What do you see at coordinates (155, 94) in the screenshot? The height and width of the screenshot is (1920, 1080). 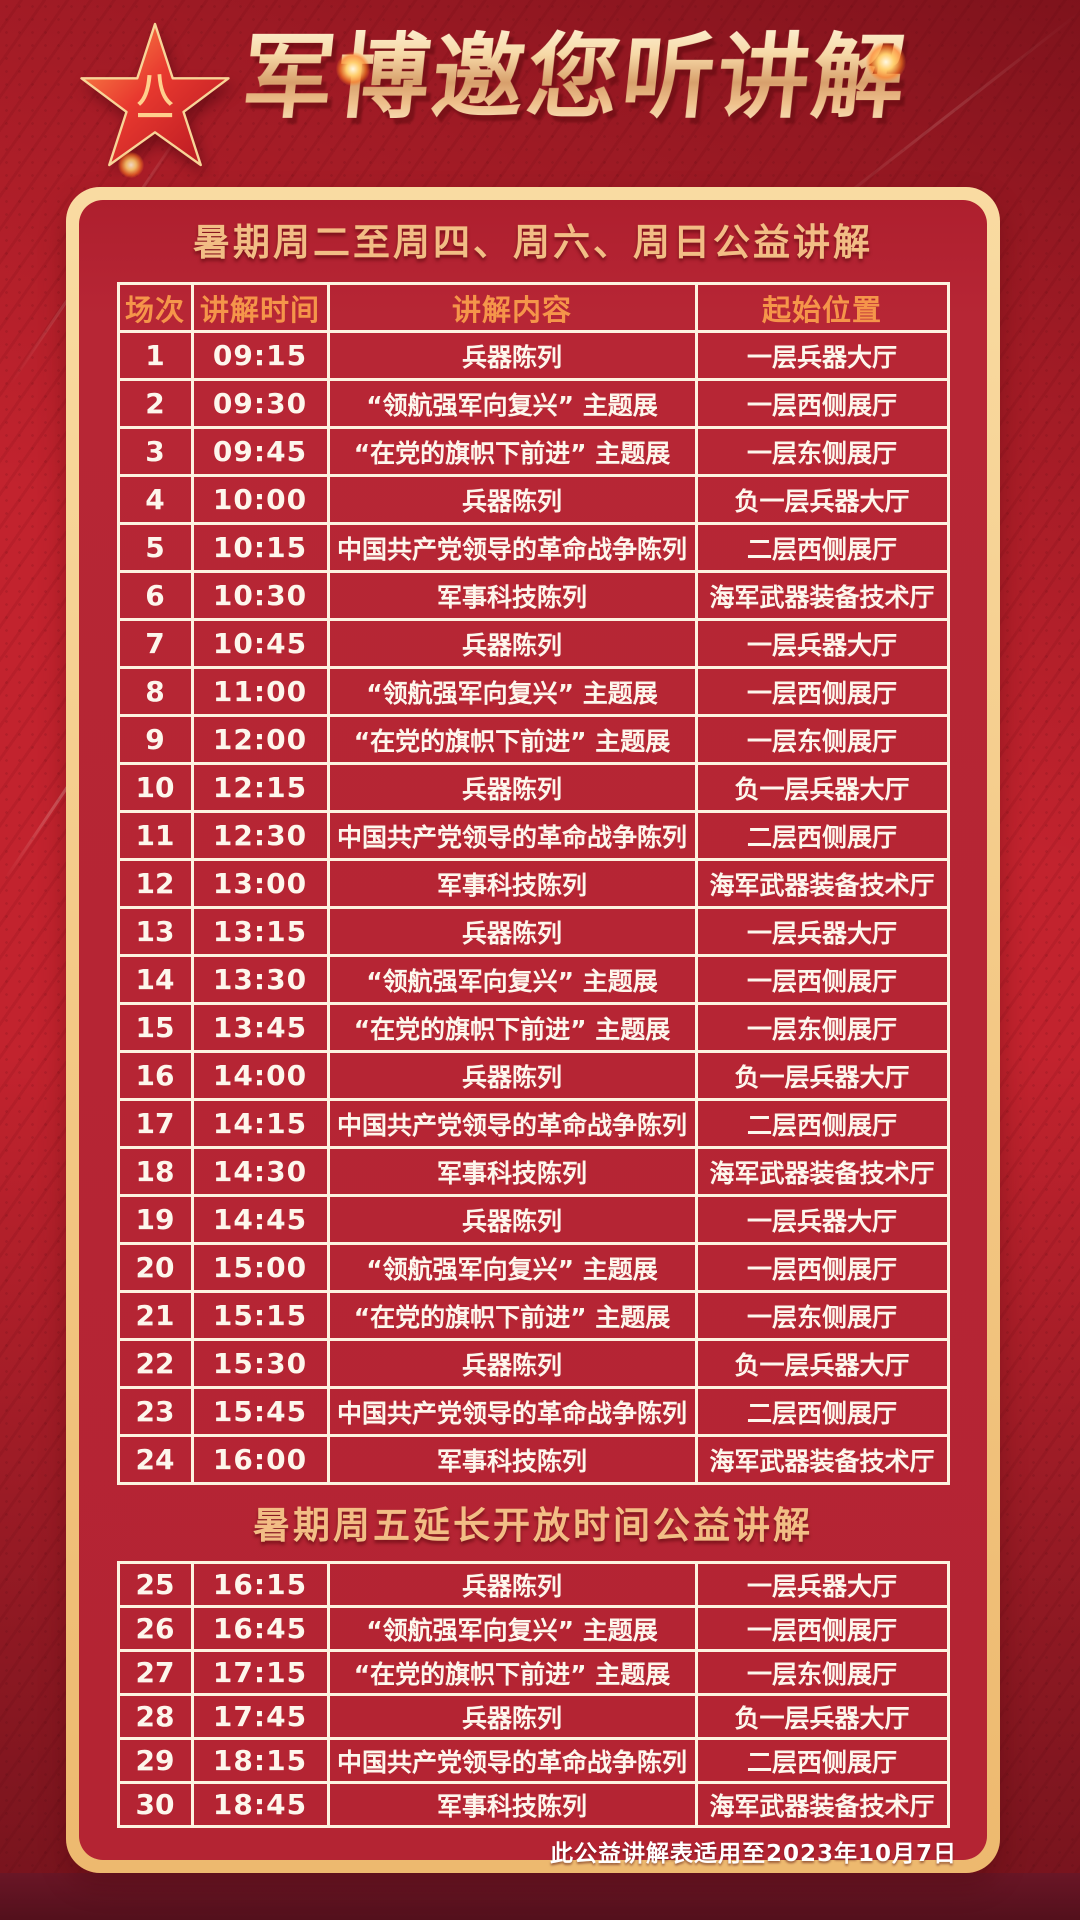 I see `star-icon: 八 一` at bounding box center [155, 94].